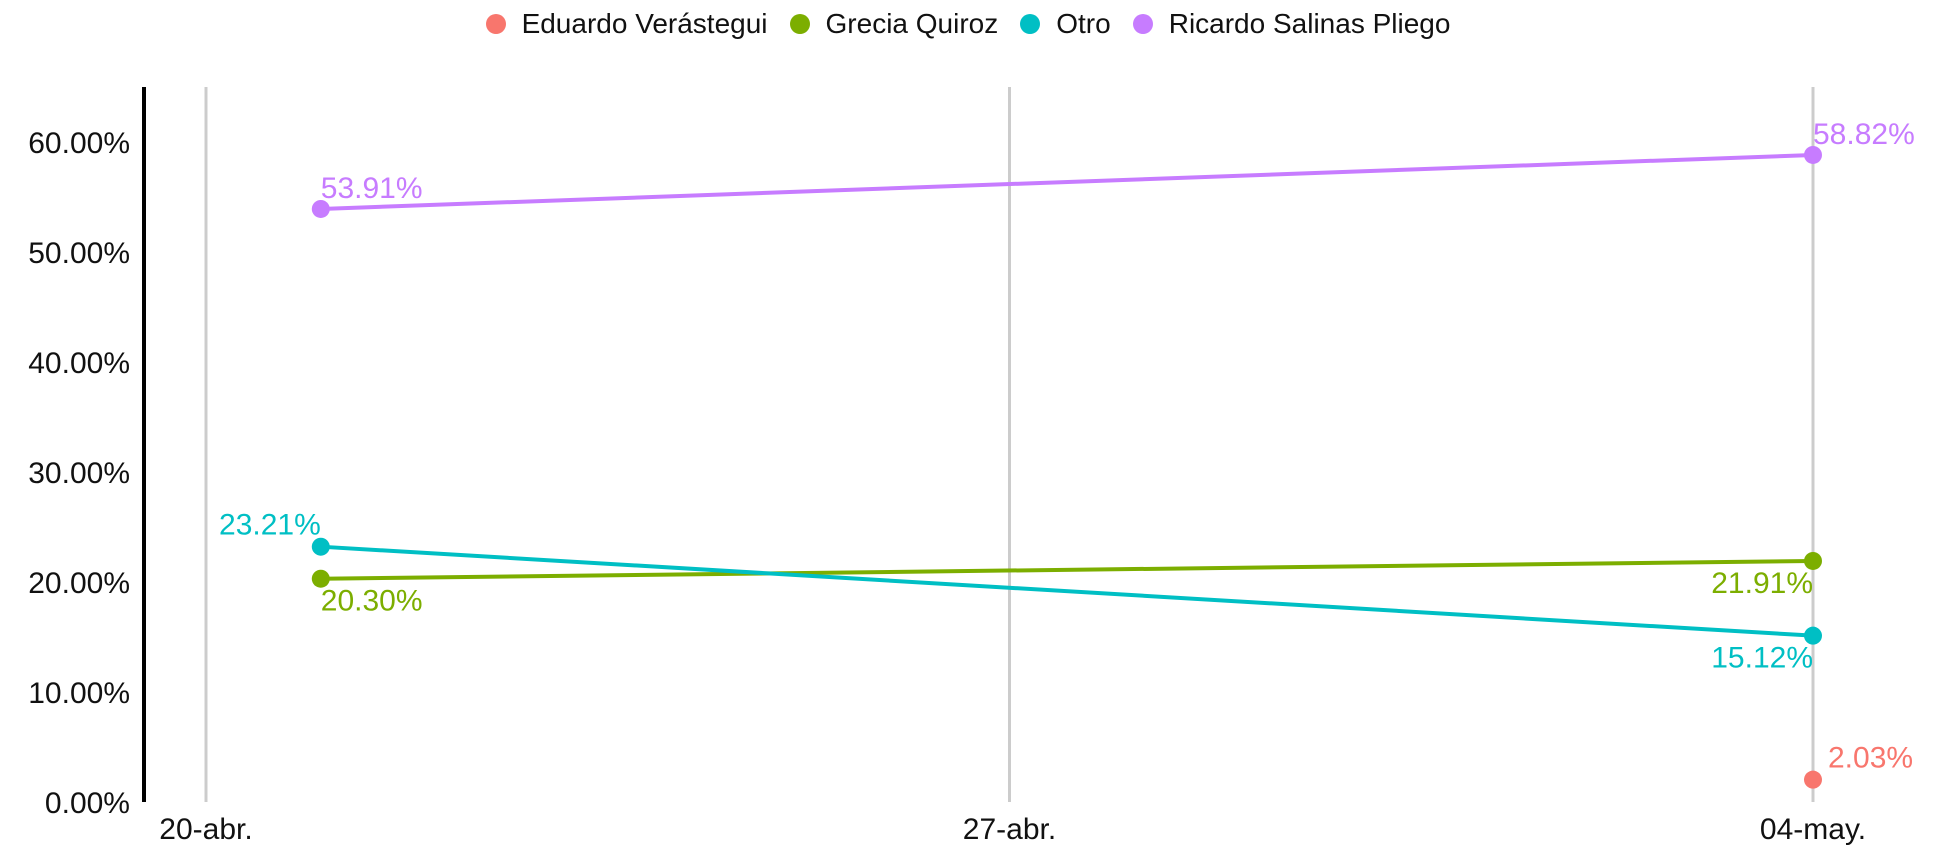 The height and width of the screenshot is (846, 1936). What do you see at coordinates (1762, 658) in the screenshot?
I see `data-label: 15.12%` at bounding box center [1762, 658].